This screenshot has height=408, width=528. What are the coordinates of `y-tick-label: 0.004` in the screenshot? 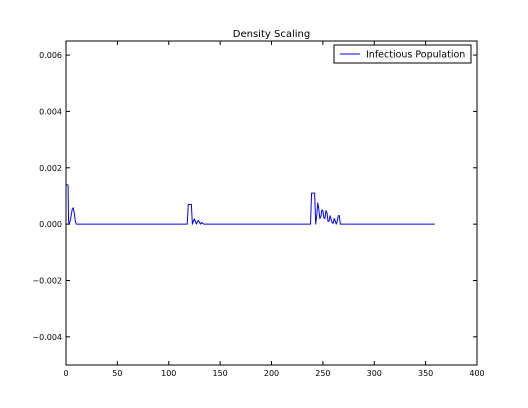 It's located at (50, 111).